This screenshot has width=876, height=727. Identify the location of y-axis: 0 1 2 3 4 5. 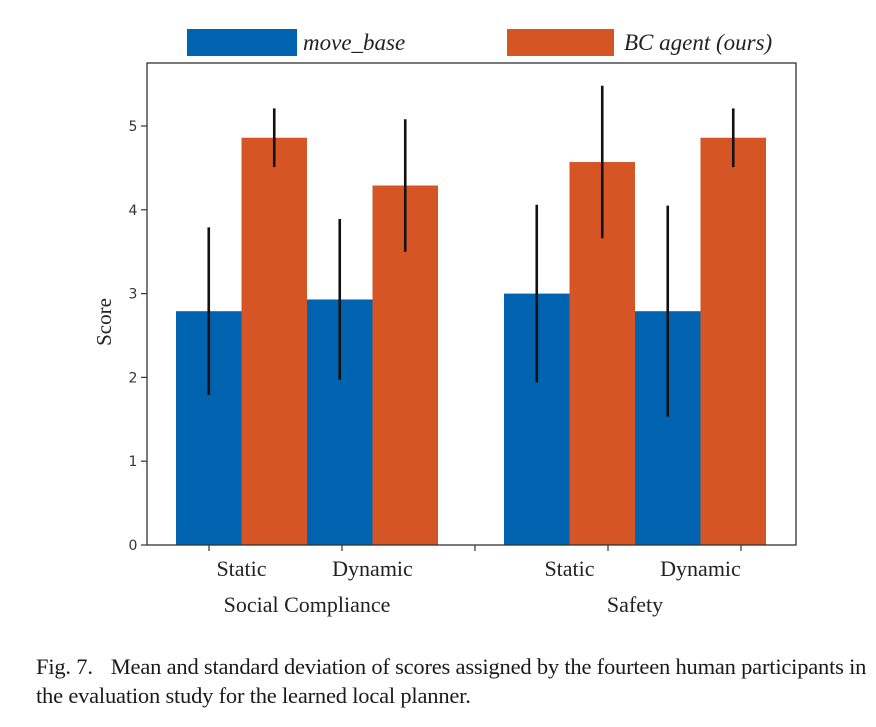
(138, 336).